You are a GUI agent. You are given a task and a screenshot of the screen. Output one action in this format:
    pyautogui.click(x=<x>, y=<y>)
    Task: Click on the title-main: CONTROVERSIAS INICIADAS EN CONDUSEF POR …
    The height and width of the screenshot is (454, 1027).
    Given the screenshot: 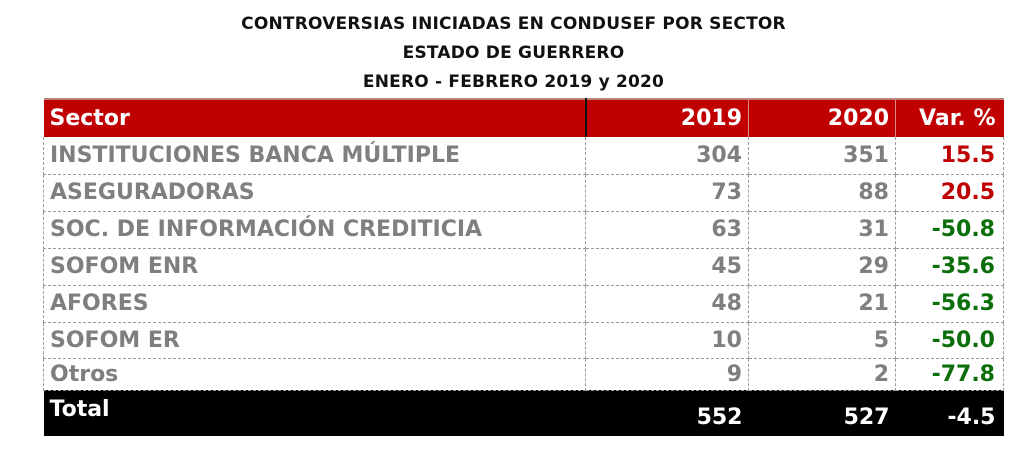 What is the action you would take?
    pyautogui.click(x=513, y=24)
    